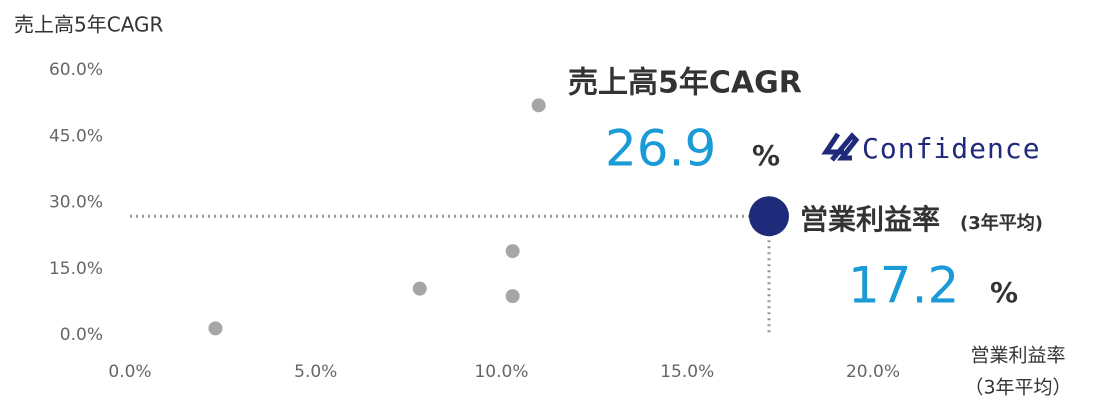 This screenshot has height=402, width=1107. Describe the element at coordinates (870, 219) in the screenshot. I see `highlight-x-title: 営業利益率` at that location.